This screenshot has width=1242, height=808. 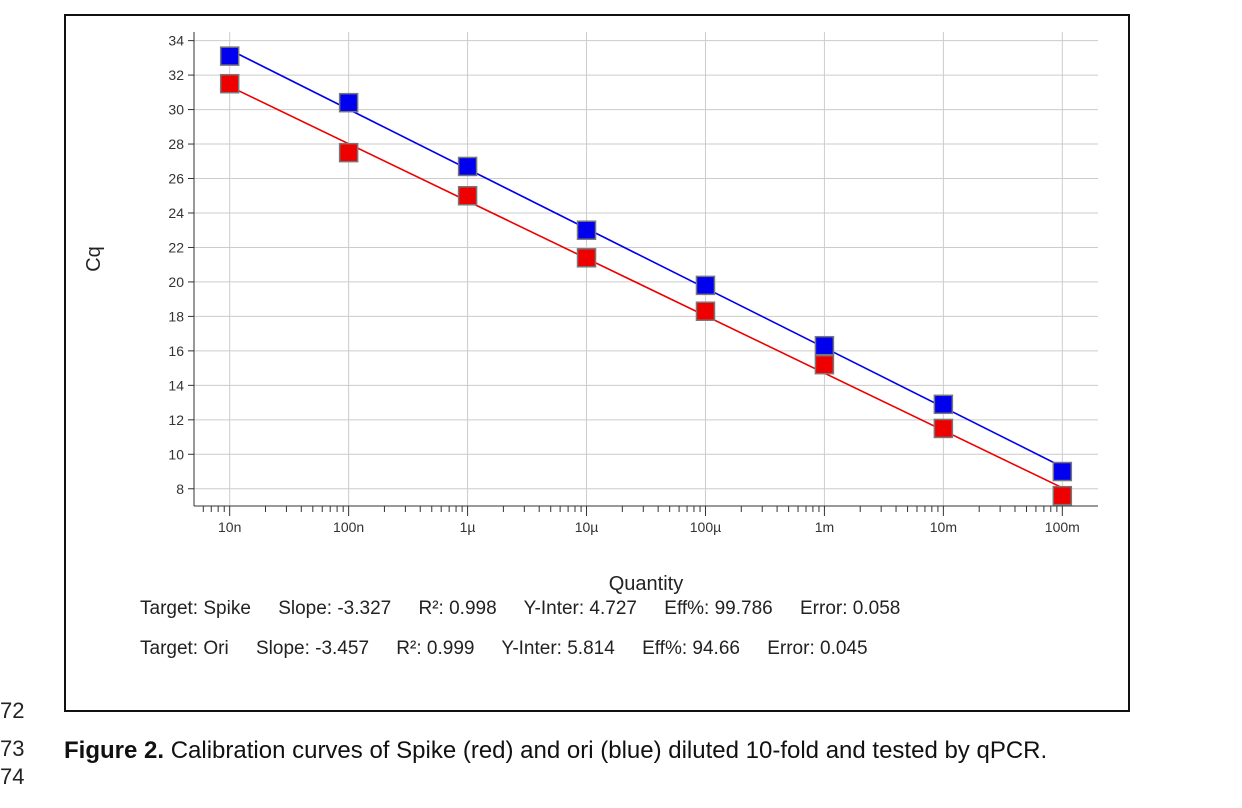 What do you see at coordinates (457, 608) in the screenshot?
I see `stat-r2: R²: 0.998` at bounding box center [457, 608].